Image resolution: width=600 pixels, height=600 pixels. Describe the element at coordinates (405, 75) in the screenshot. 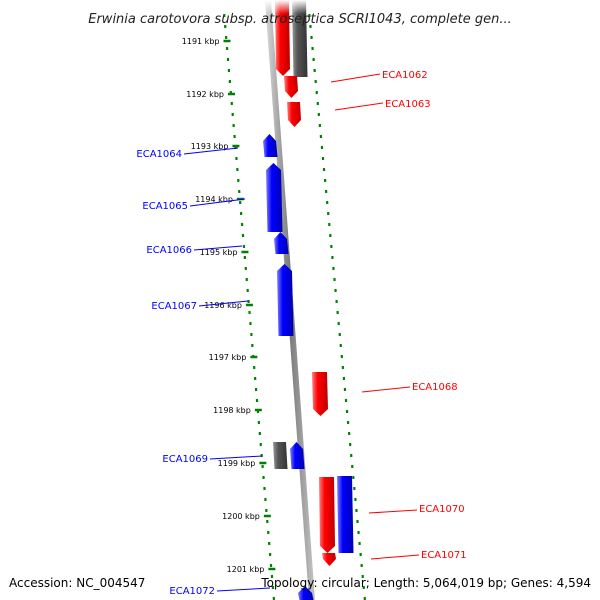

I see `gene-label-eca1062: ECA1062` at that location.